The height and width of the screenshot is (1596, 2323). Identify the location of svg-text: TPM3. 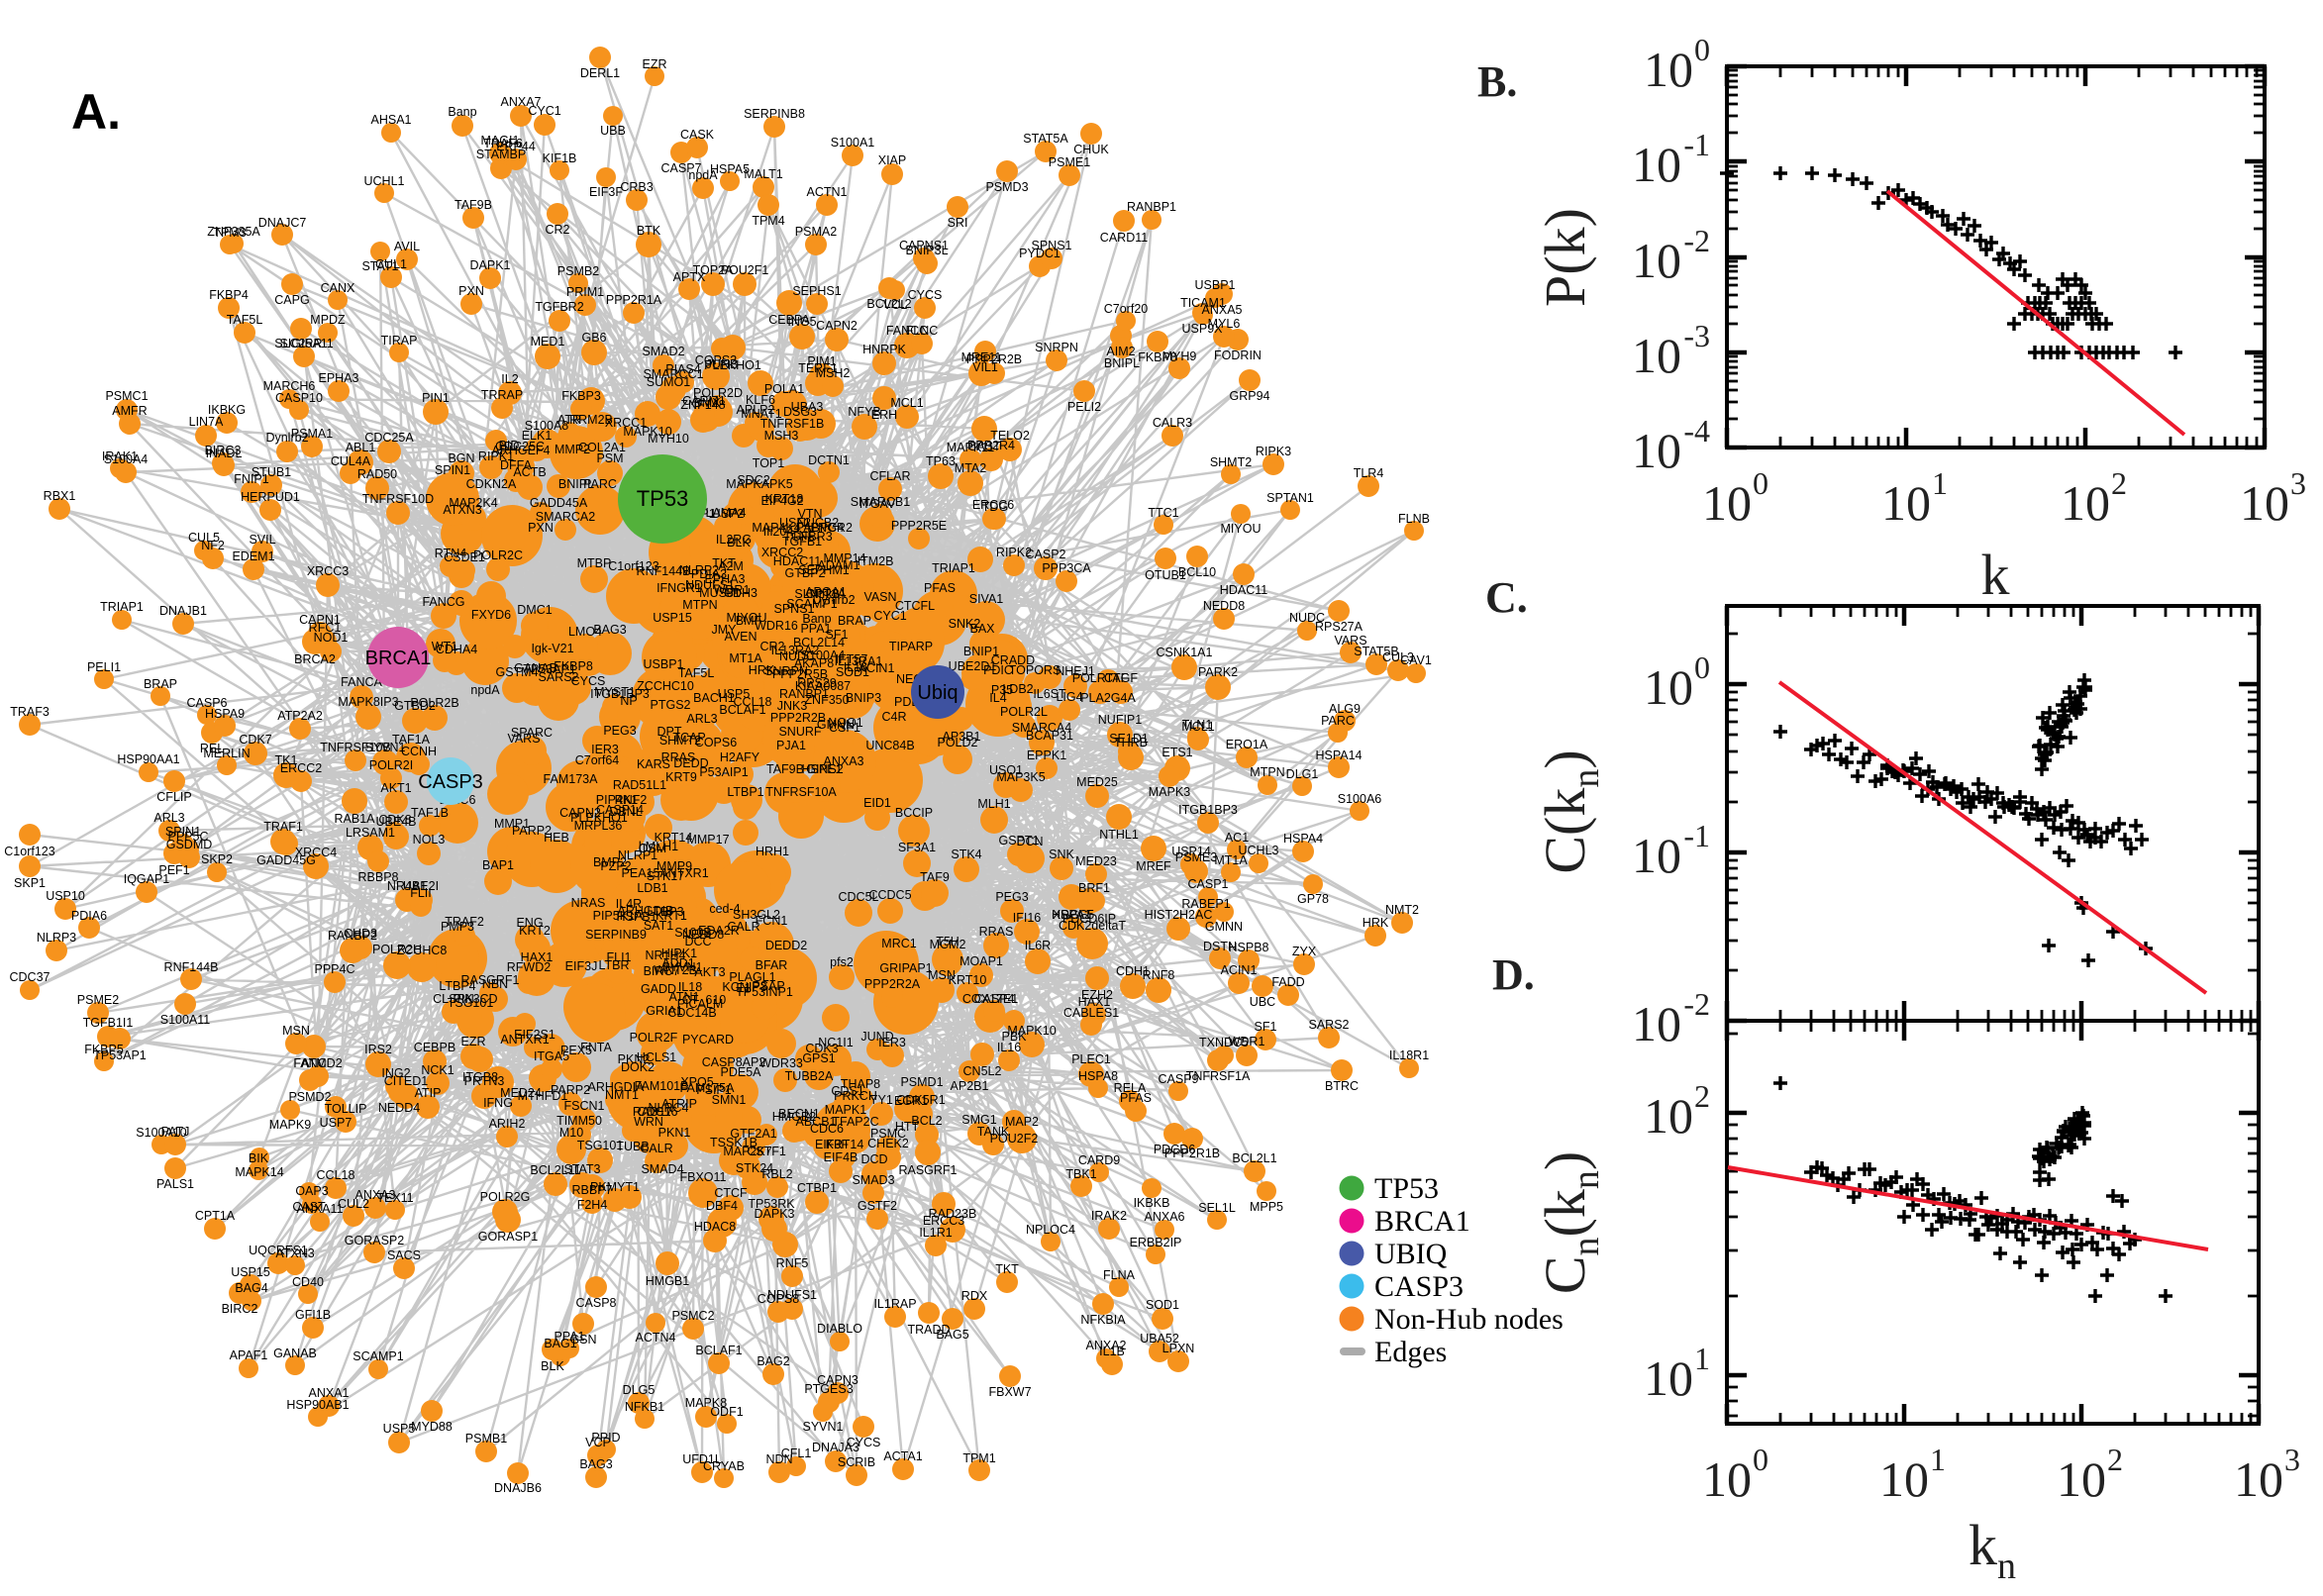
(230, 233).